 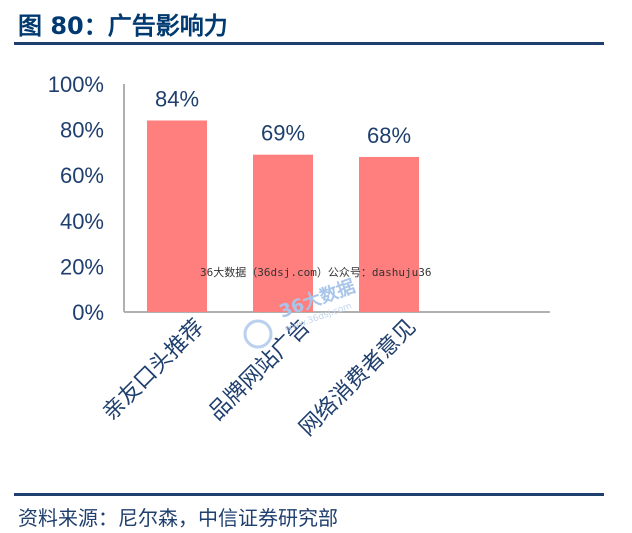 What do you see at coordinates (82, 221) in the screenshot?
I see `y-tick-label: 40%` at bounding box center [82, 221].